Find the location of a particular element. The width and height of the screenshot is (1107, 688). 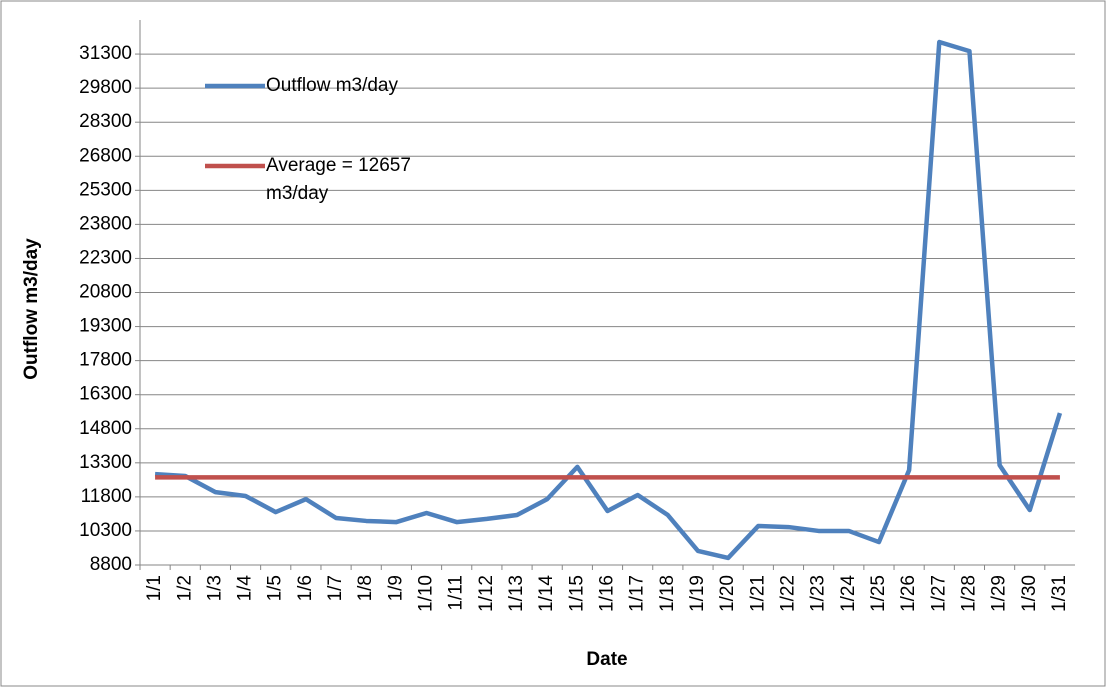

x-axis-title: Date is located at coordinates (606, 659).